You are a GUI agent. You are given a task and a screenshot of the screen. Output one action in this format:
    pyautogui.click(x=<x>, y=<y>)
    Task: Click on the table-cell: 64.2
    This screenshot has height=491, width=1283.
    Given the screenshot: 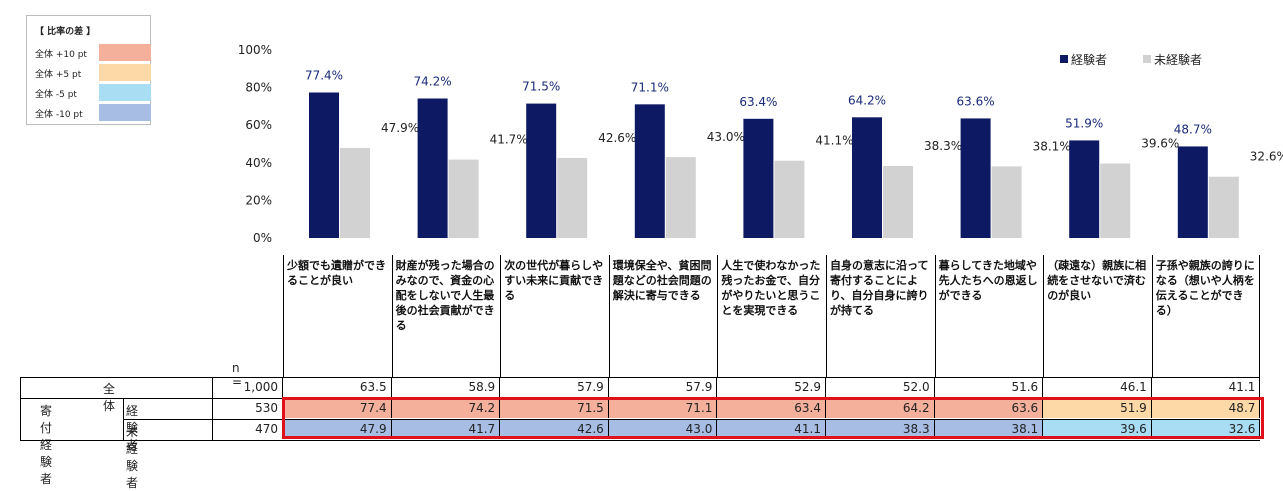 What is the action you would take?
    pyautogui.click(x=880, y=408)
    